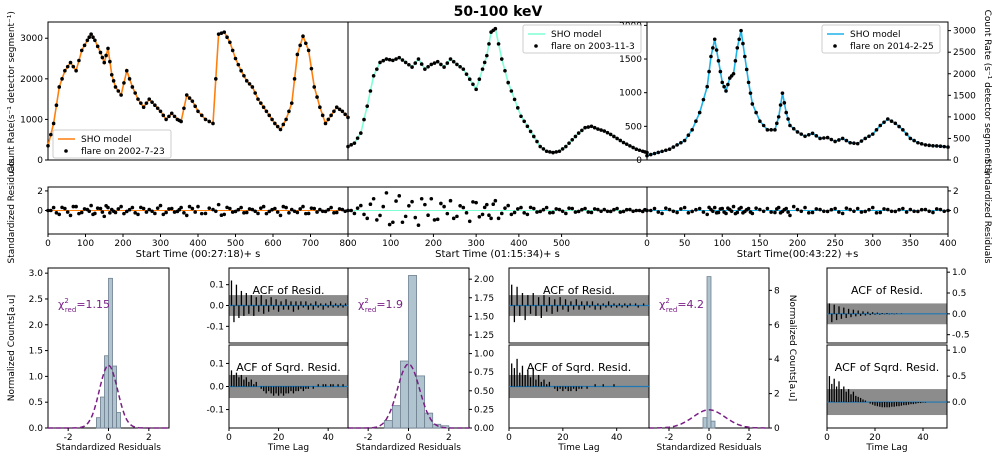 This screenshot has width=997, height=469. Describe the element at coordinates (956, 192) in the screenshot. I see `lc3-resid-y-tick-label: 2` at that location.